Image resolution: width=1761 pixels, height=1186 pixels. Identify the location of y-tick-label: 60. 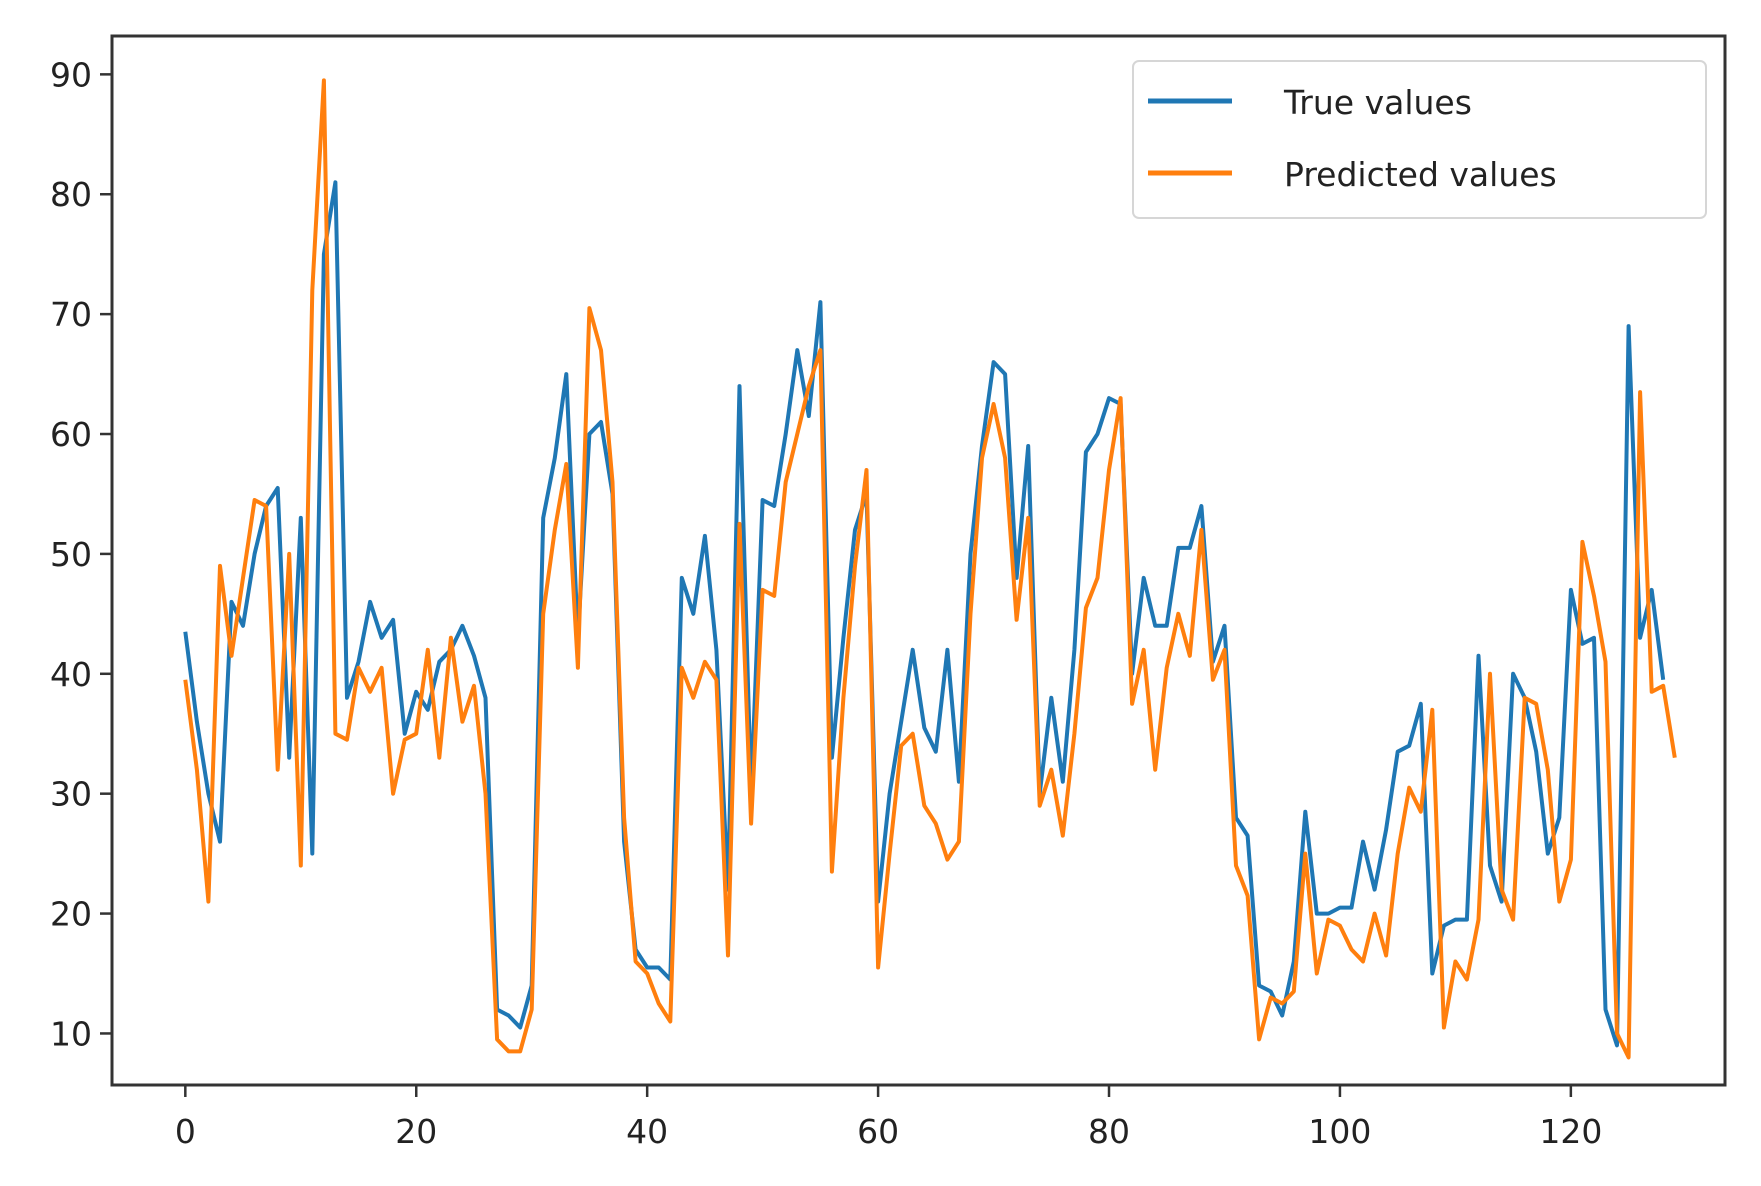
(71, 434).